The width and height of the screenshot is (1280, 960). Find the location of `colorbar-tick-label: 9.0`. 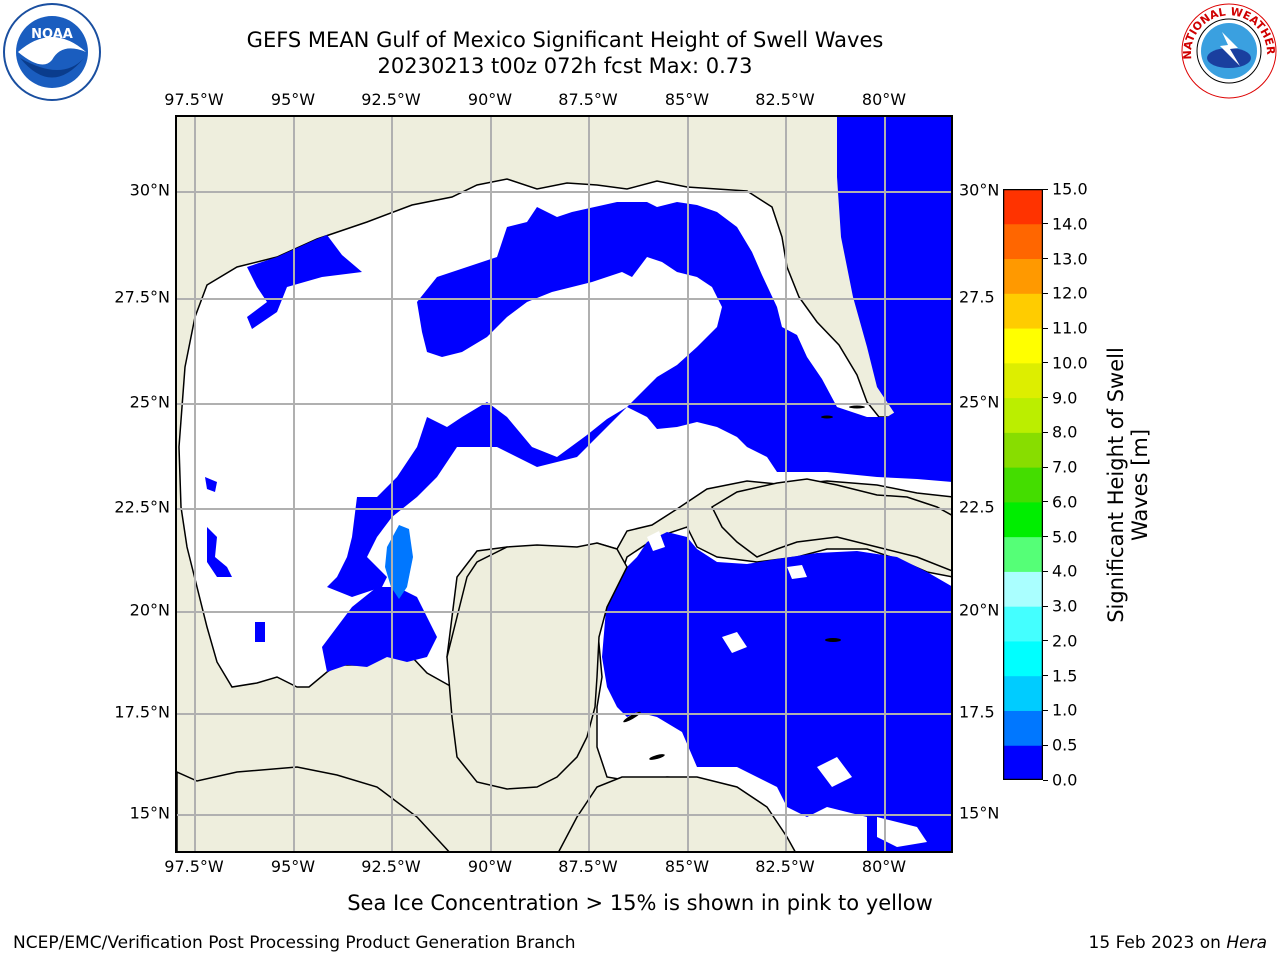

colorbar-tick-label: 9.0 is located at coordinates (1065, 398).